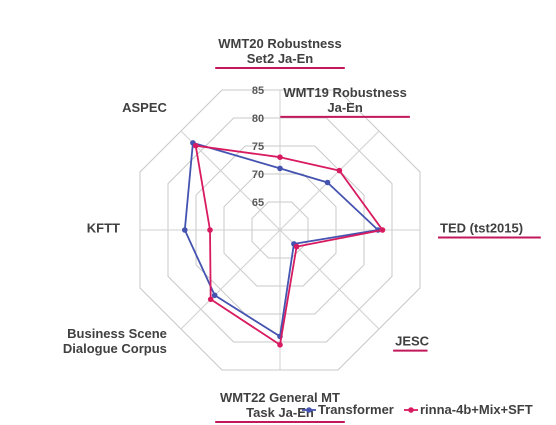 Image resolution: width=556 pixels, height=425 pixels. I want to click on axis-label-4-line-0: WMT22 General MT, so click(280, 397).